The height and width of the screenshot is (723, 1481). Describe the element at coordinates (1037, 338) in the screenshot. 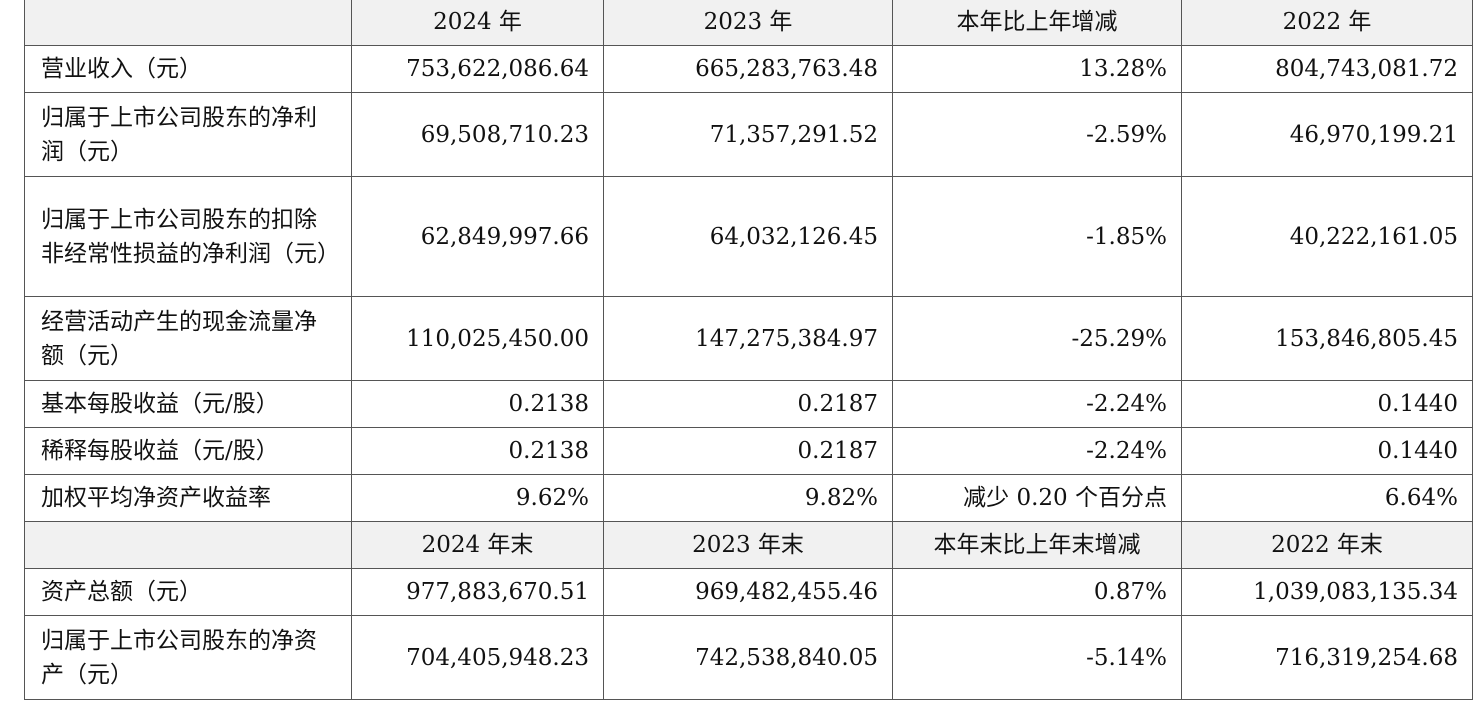

I see `value-change: -25.29%` at that location.